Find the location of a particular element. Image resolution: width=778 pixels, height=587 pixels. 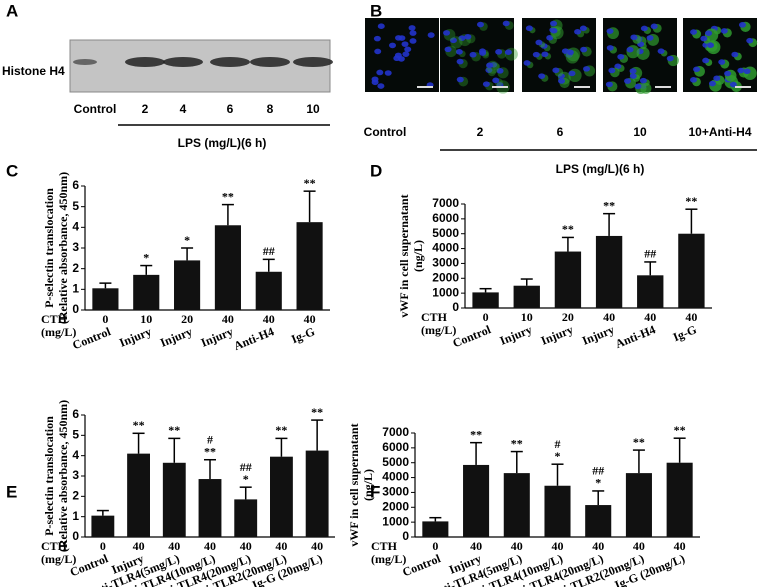

y-tick-label: 5000 is located at coordinates (395, 462).